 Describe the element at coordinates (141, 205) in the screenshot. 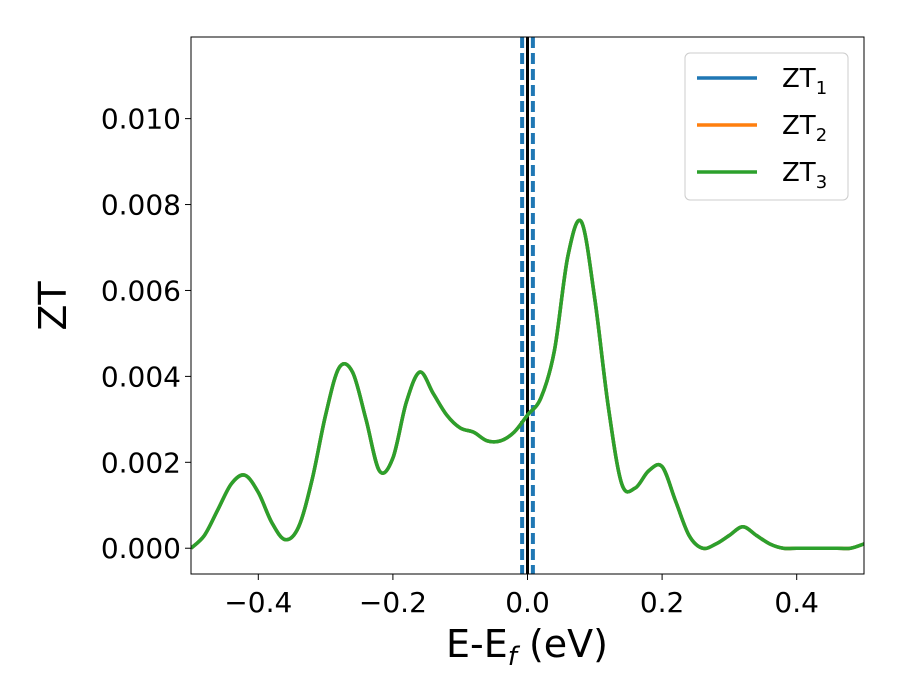

I see `y-tick-label: 0.008` at that location.